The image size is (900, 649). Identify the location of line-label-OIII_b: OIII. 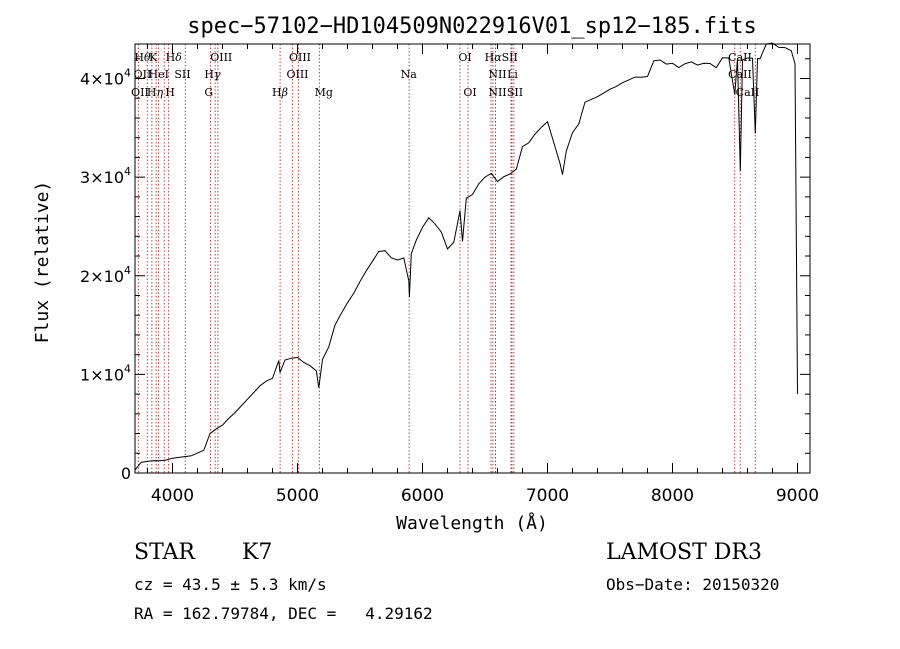
(300, 57).